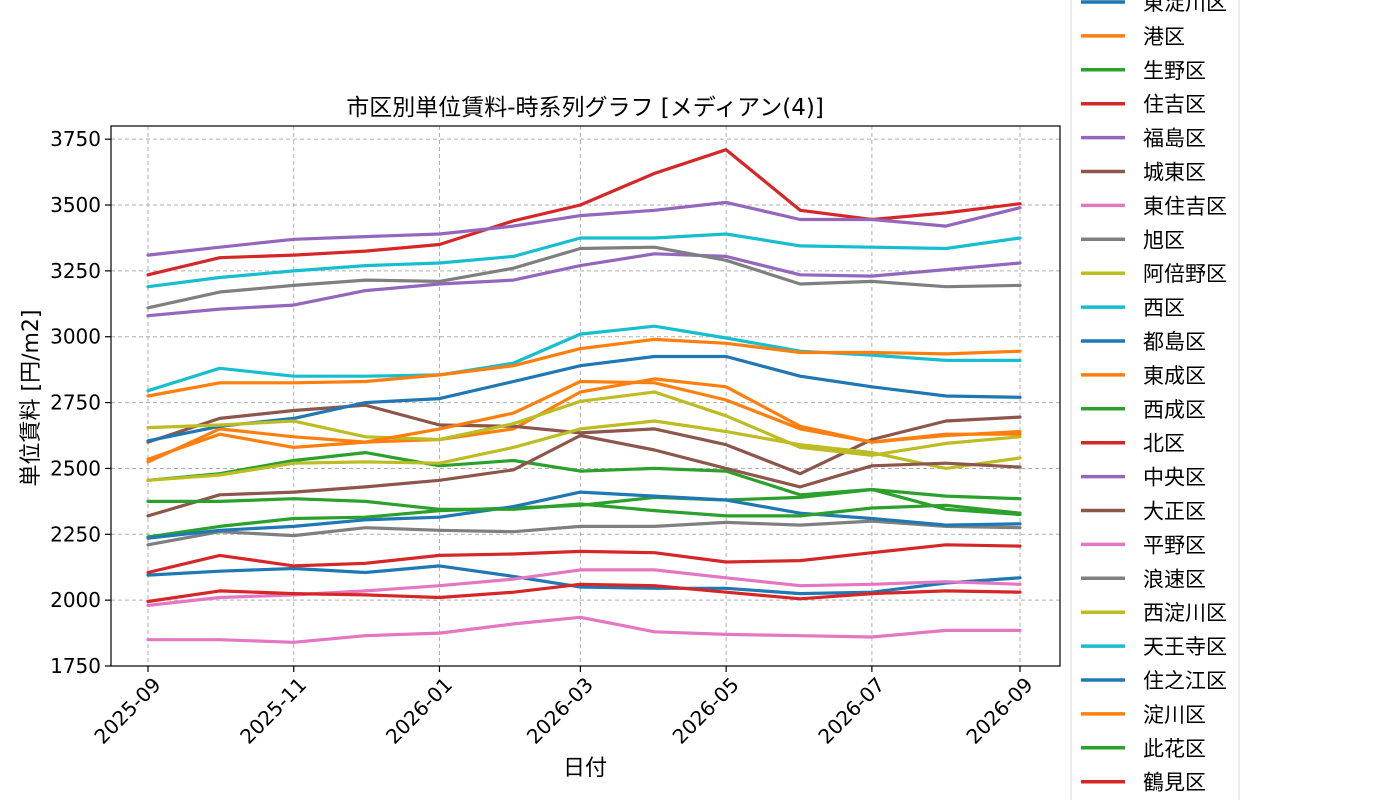 The height and width of the screenshot is (800, 1400). What do you see at coordinates (31, 398) in the screenshot?
I see `y-axis-title: 単位賃料 [円/m2]` at bounding box center [31, 398].